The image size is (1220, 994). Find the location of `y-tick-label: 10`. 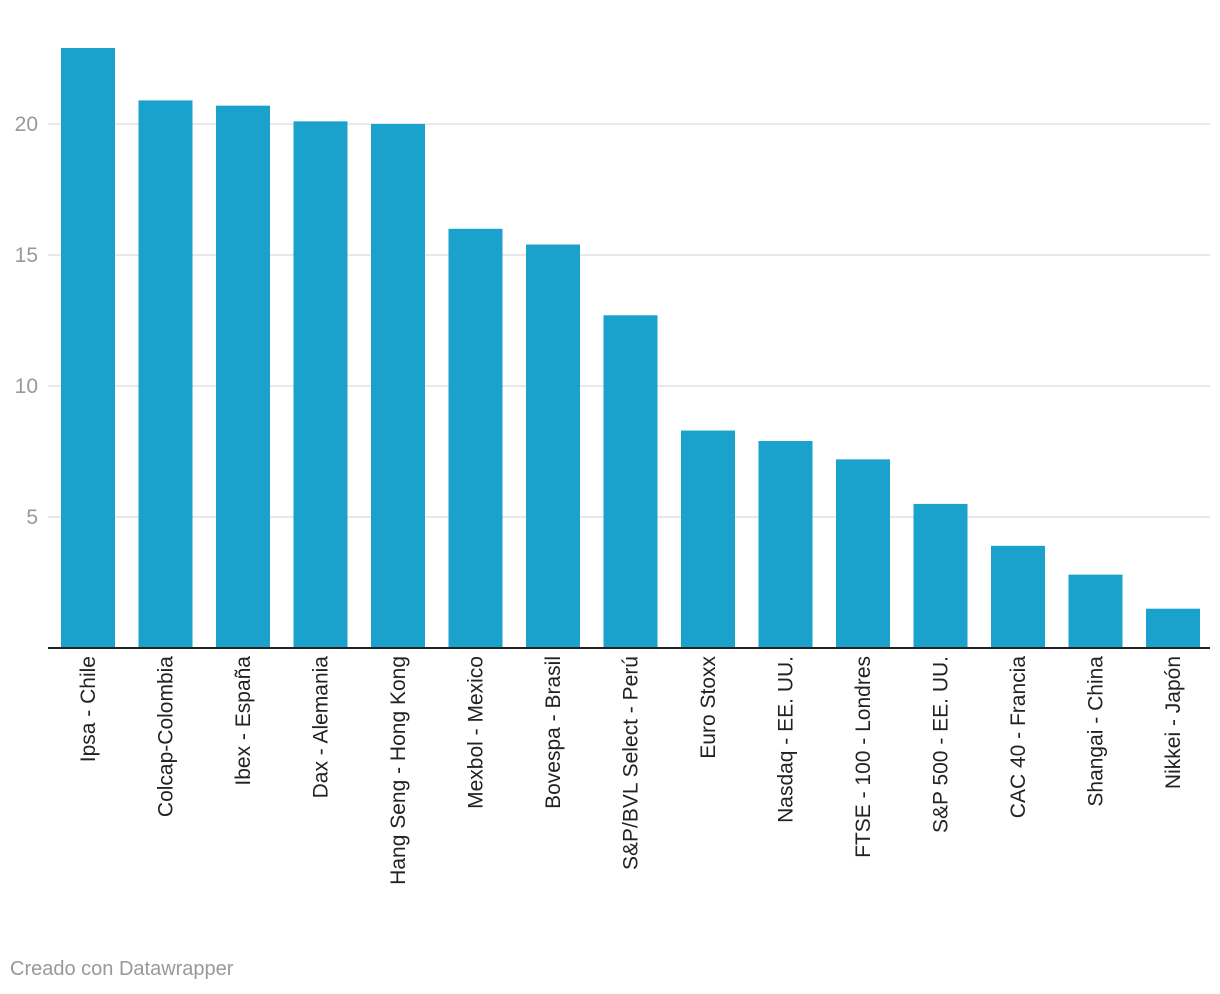

y-tick-label: 10 is located at coordinates (26, 386).